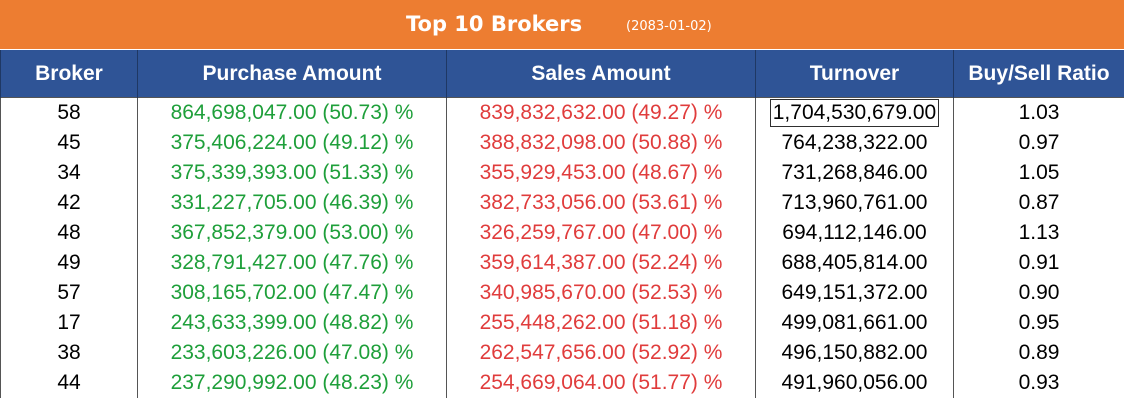 The image size is (1124, 419). What do you see at coordinates (1038, 353) in the screenshot?
I see `buy-sell-ratio-cell: 0.89` at bounding box center [1038, 353].